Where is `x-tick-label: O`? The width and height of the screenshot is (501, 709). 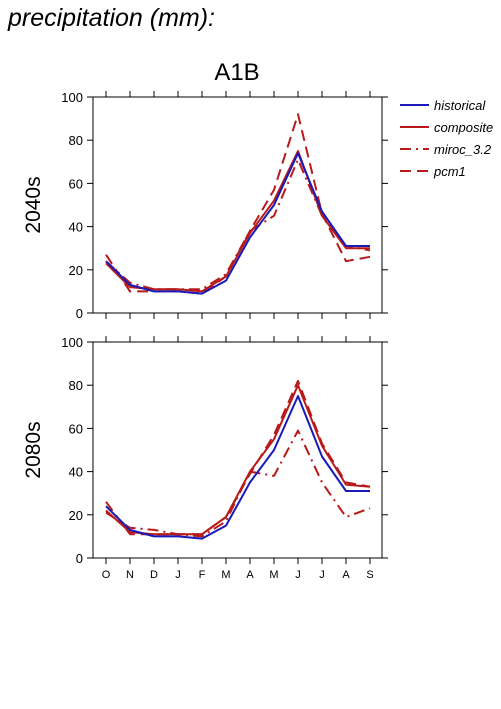 x-tick-label: O is located at coordinates (106, 575).